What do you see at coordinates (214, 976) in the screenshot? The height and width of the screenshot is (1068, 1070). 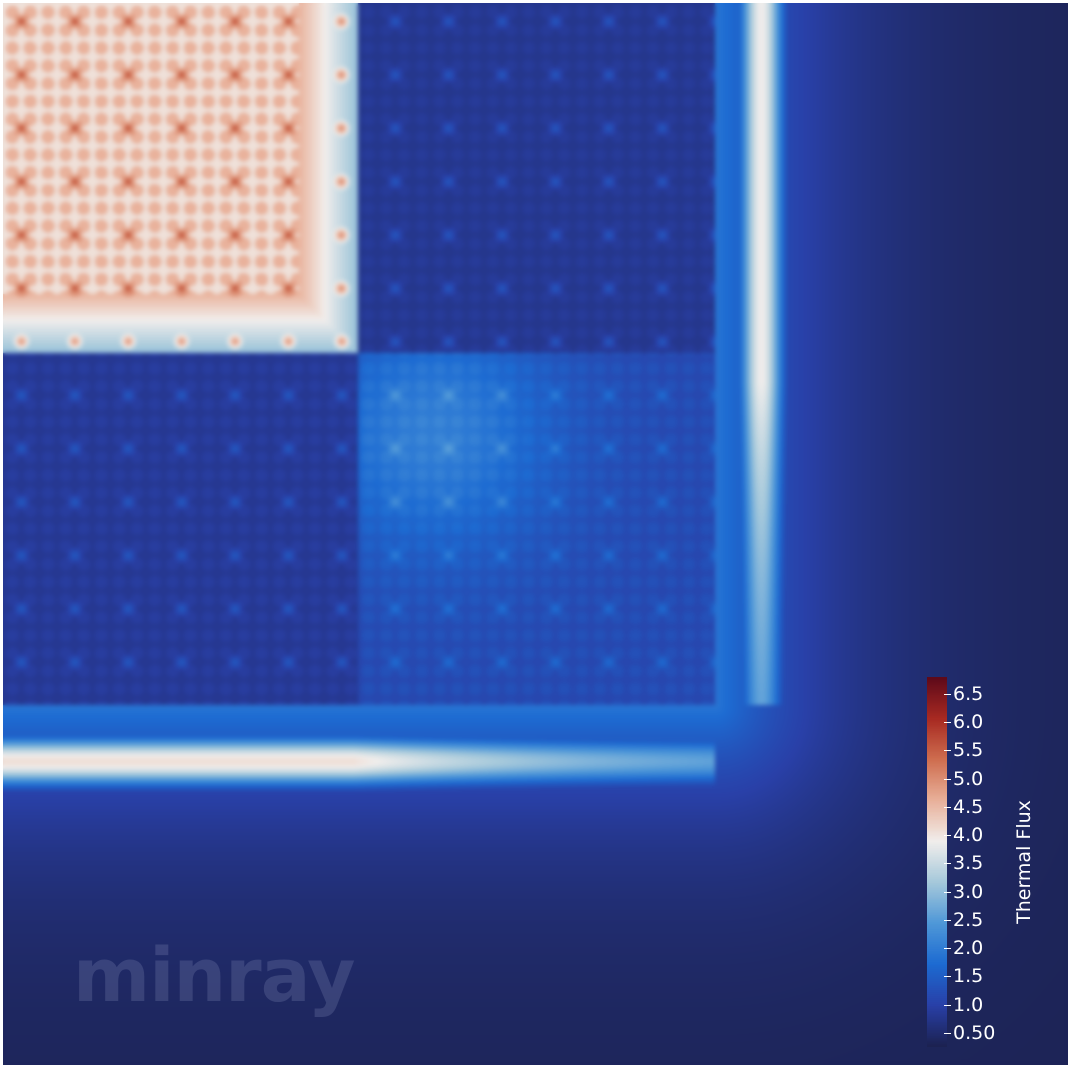 I see `watermark-logo: minray` at bounding box center [214, 976].